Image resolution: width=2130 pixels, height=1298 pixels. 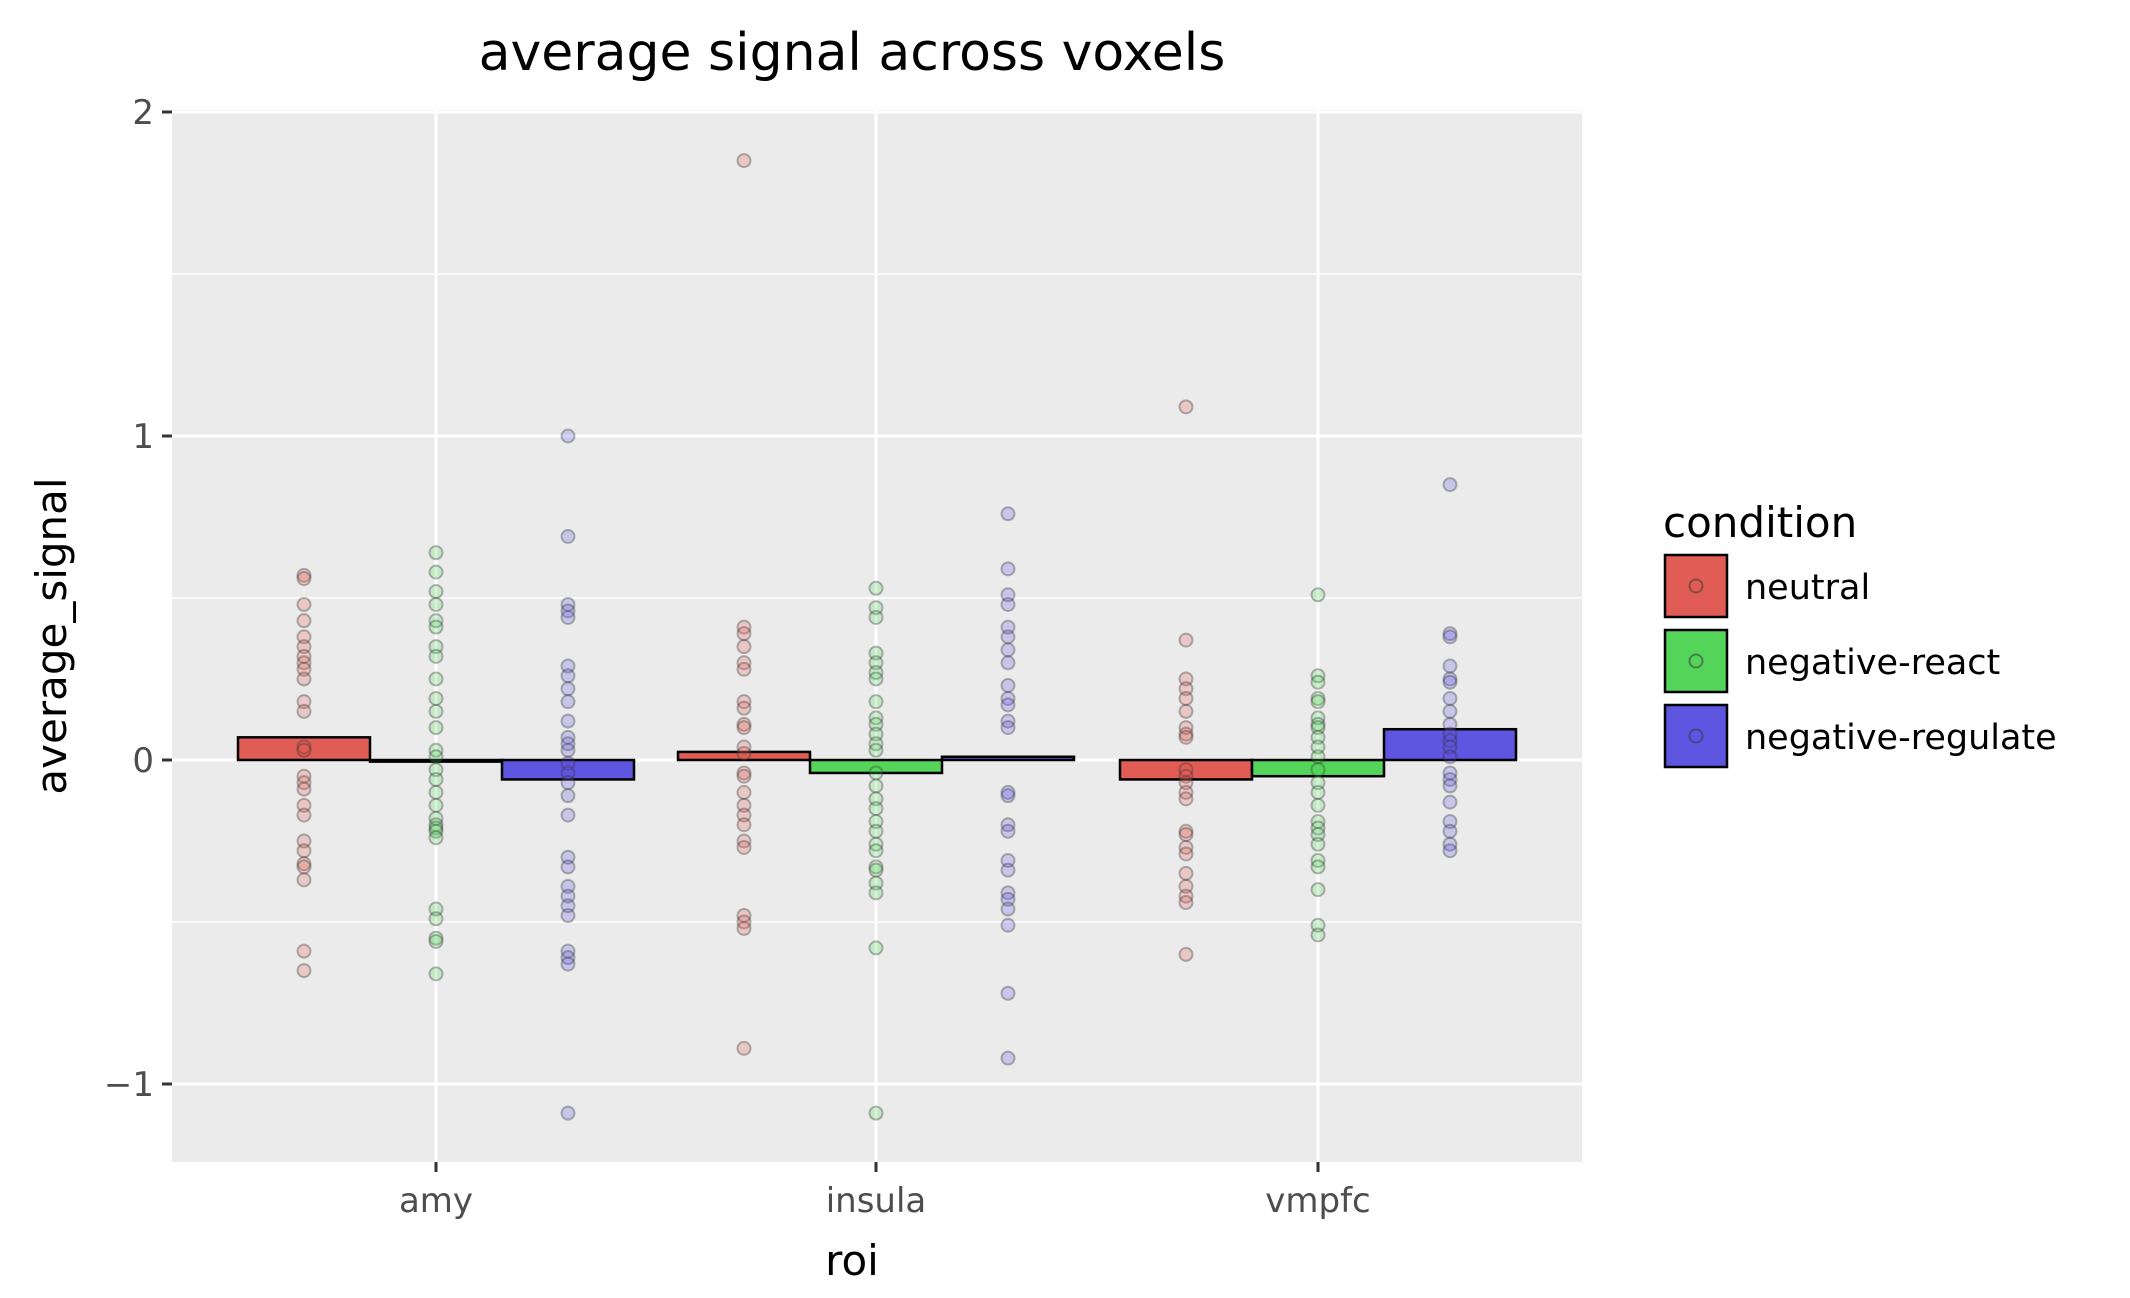 What do you see at coordinates (876, 766) in the screenshot?
I see `bar-negative-react-insula` at bounding box center [876, 766].